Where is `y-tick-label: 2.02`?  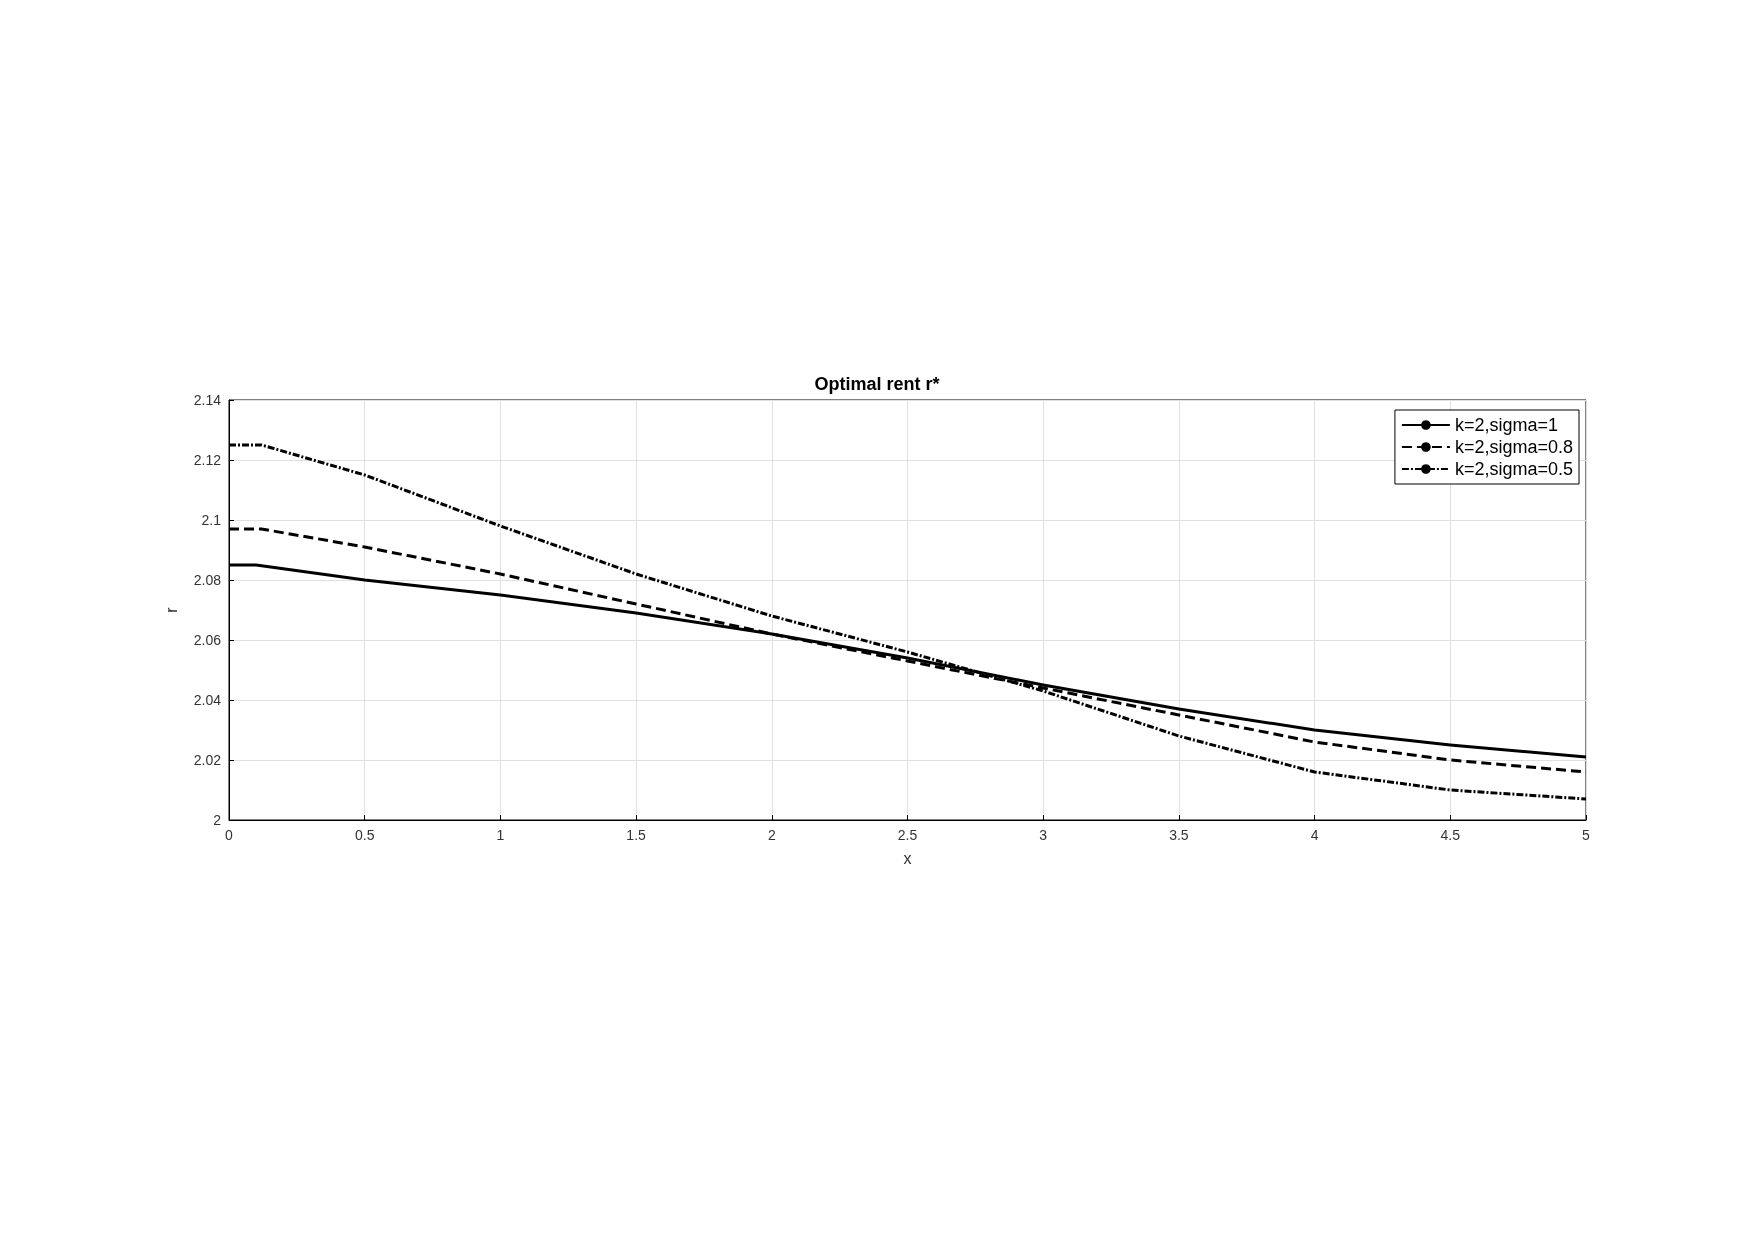
y-tick-label: 2.02 is located at coordinates (207, 760).